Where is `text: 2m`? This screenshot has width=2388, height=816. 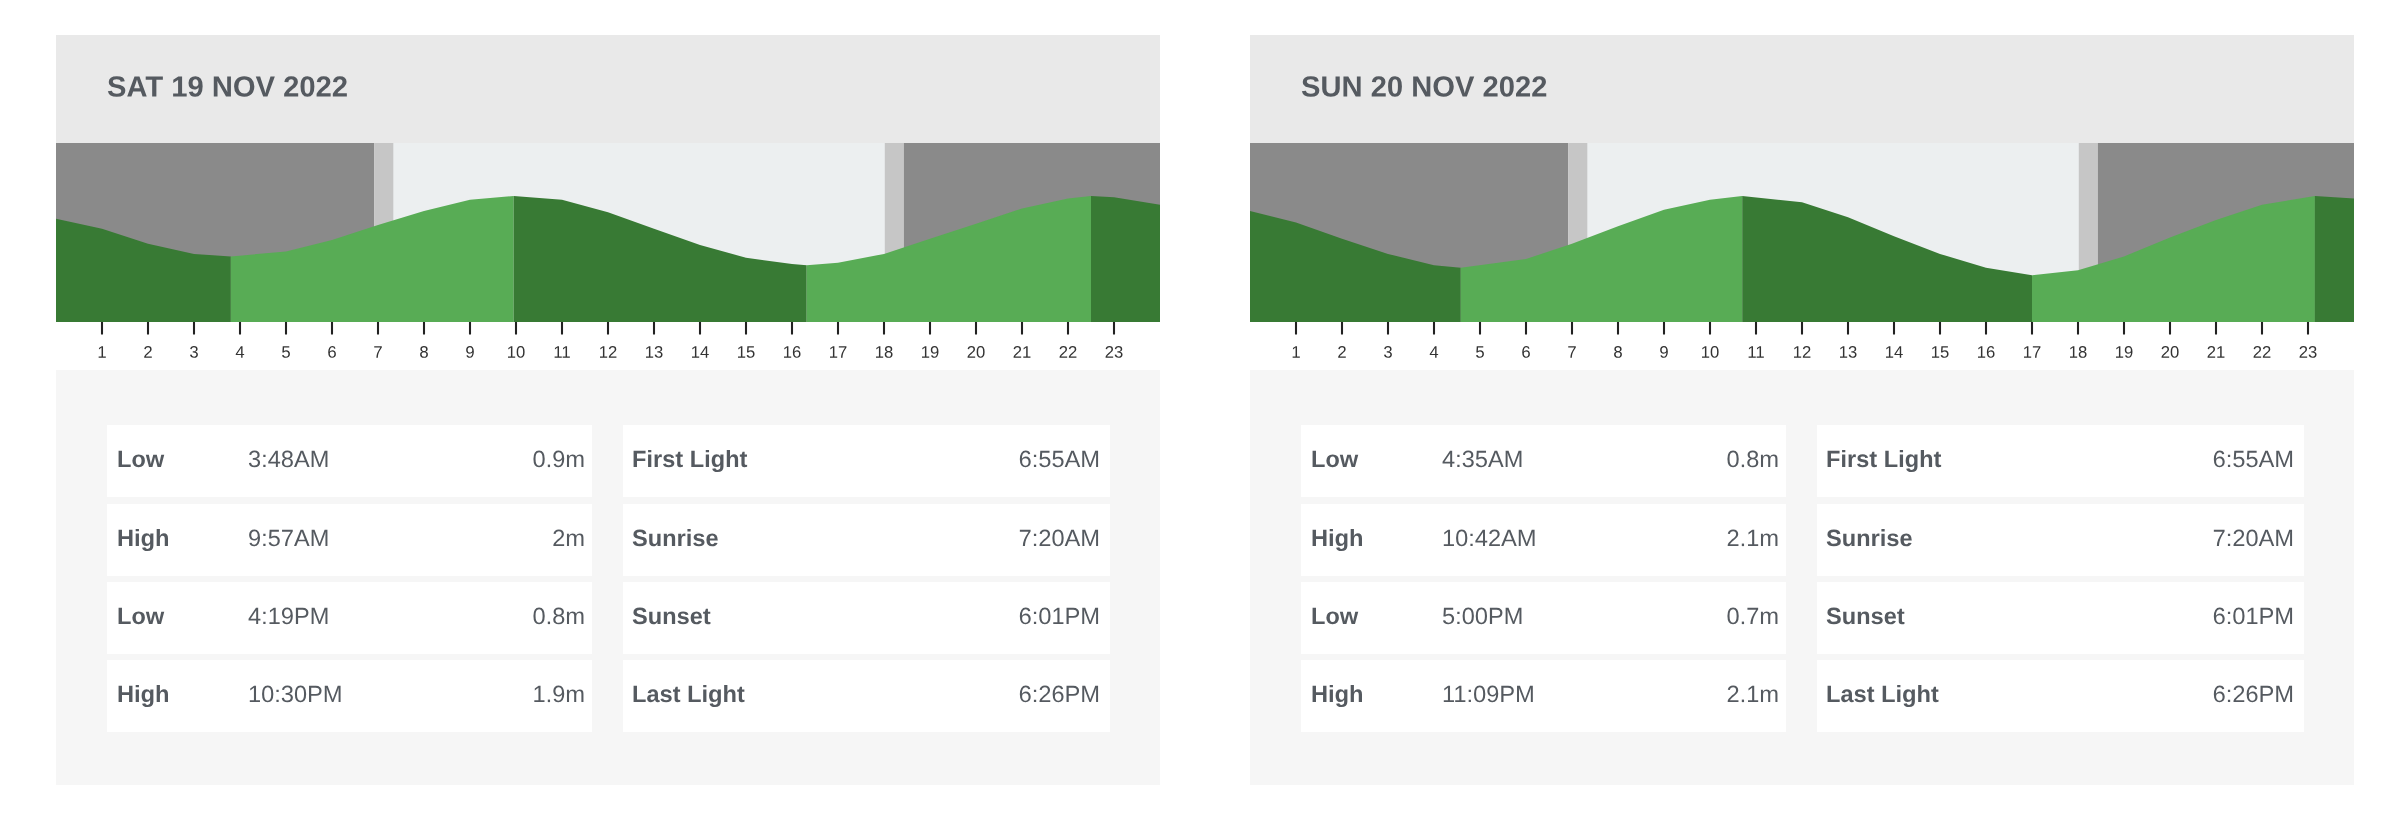 text: 2m is located at coordinates (568, 538).